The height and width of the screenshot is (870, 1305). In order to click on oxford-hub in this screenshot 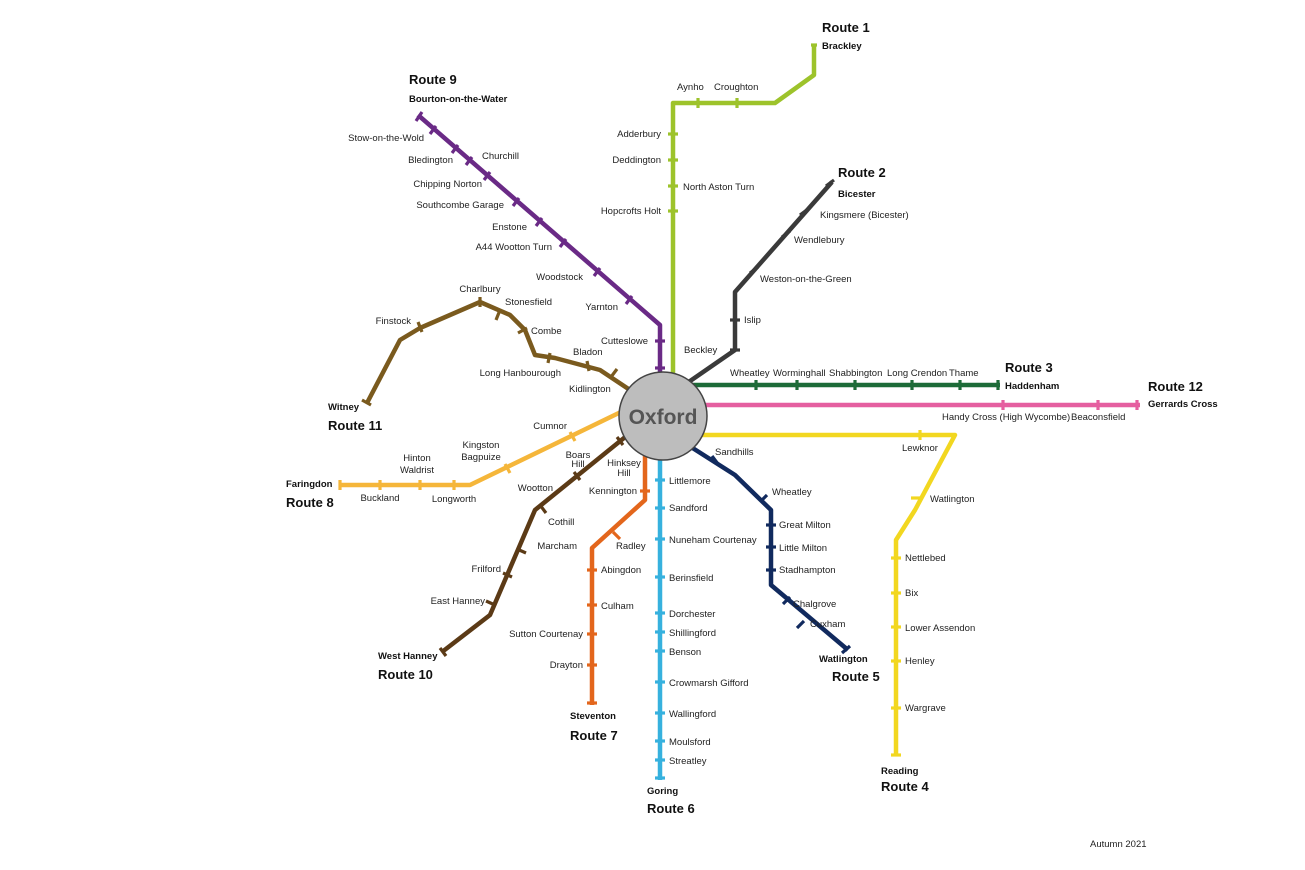, I will do `click(663, 416)`.